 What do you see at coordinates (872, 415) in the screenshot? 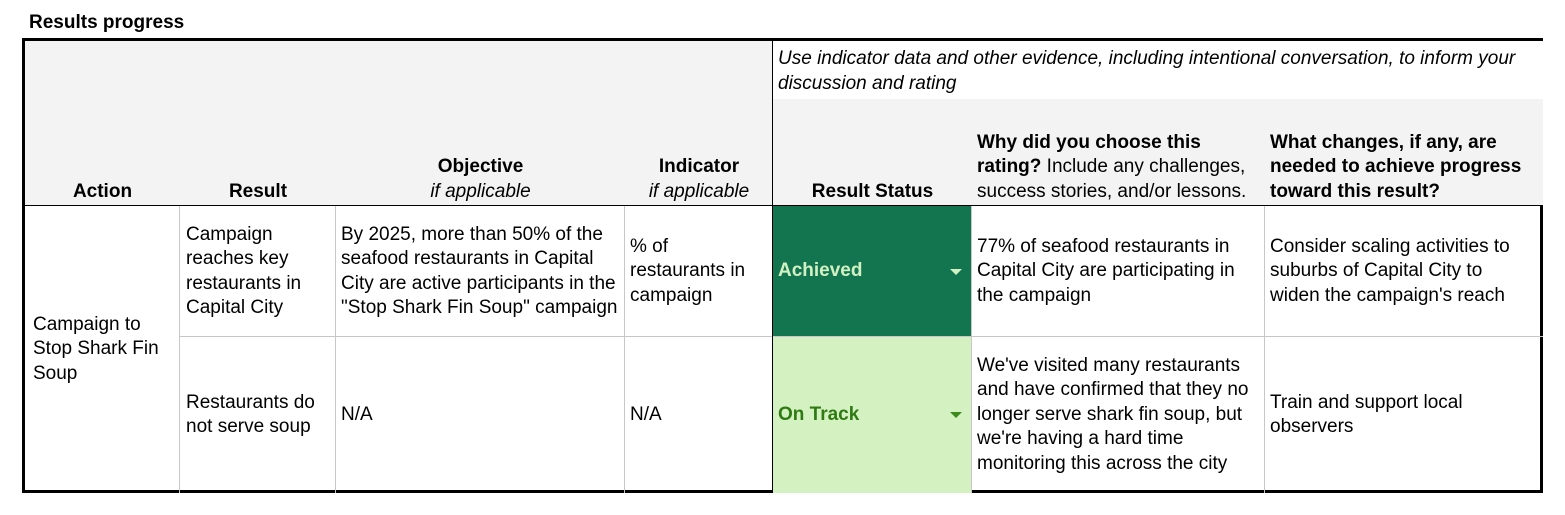
I see `row2-status-dropdown: On Track` at bounding box center [872, 415].